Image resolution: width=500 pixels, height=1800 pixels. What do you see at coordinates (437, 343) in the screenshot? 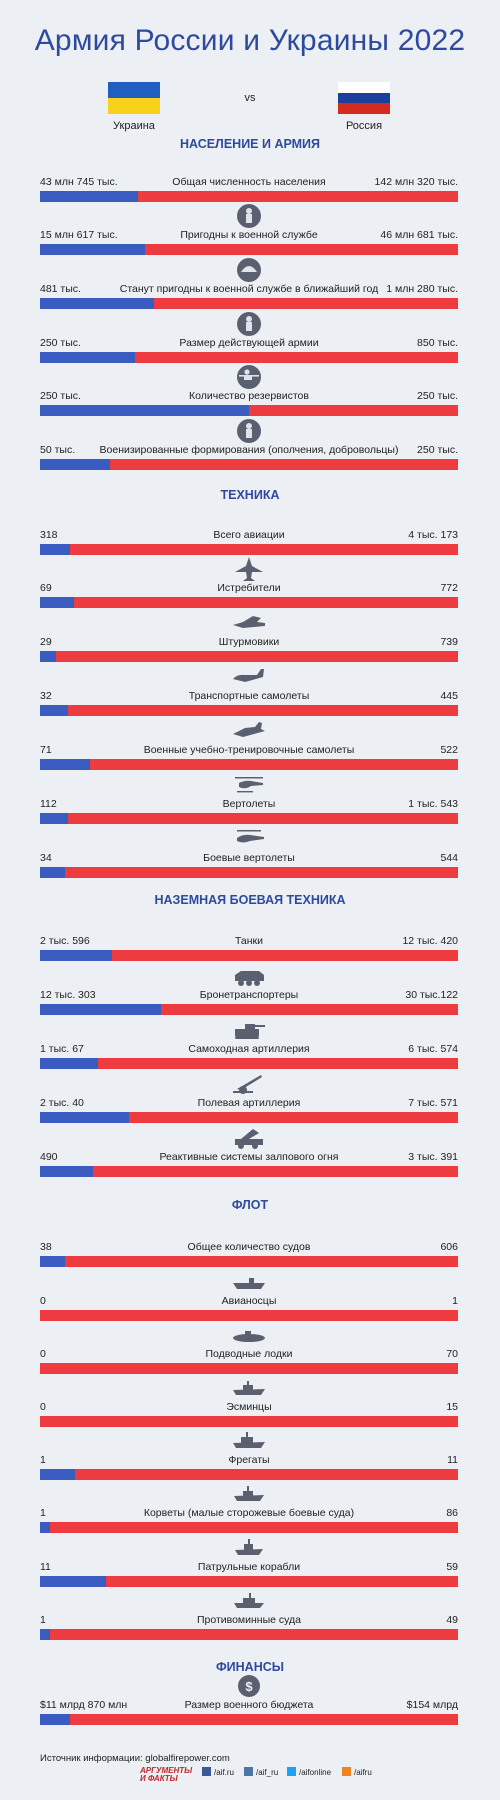
I see `russia-value-label: 850 тыс.` at bounding box center [437, 343].